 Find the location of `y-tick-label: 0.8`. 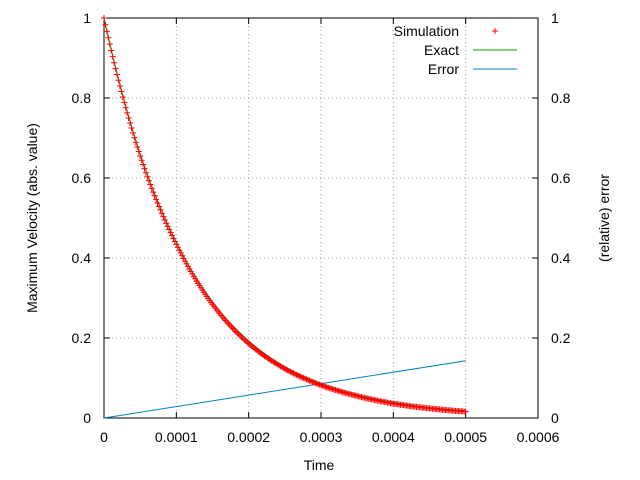

y-tick-label: 0.8 is located at coordinates (82, 98).